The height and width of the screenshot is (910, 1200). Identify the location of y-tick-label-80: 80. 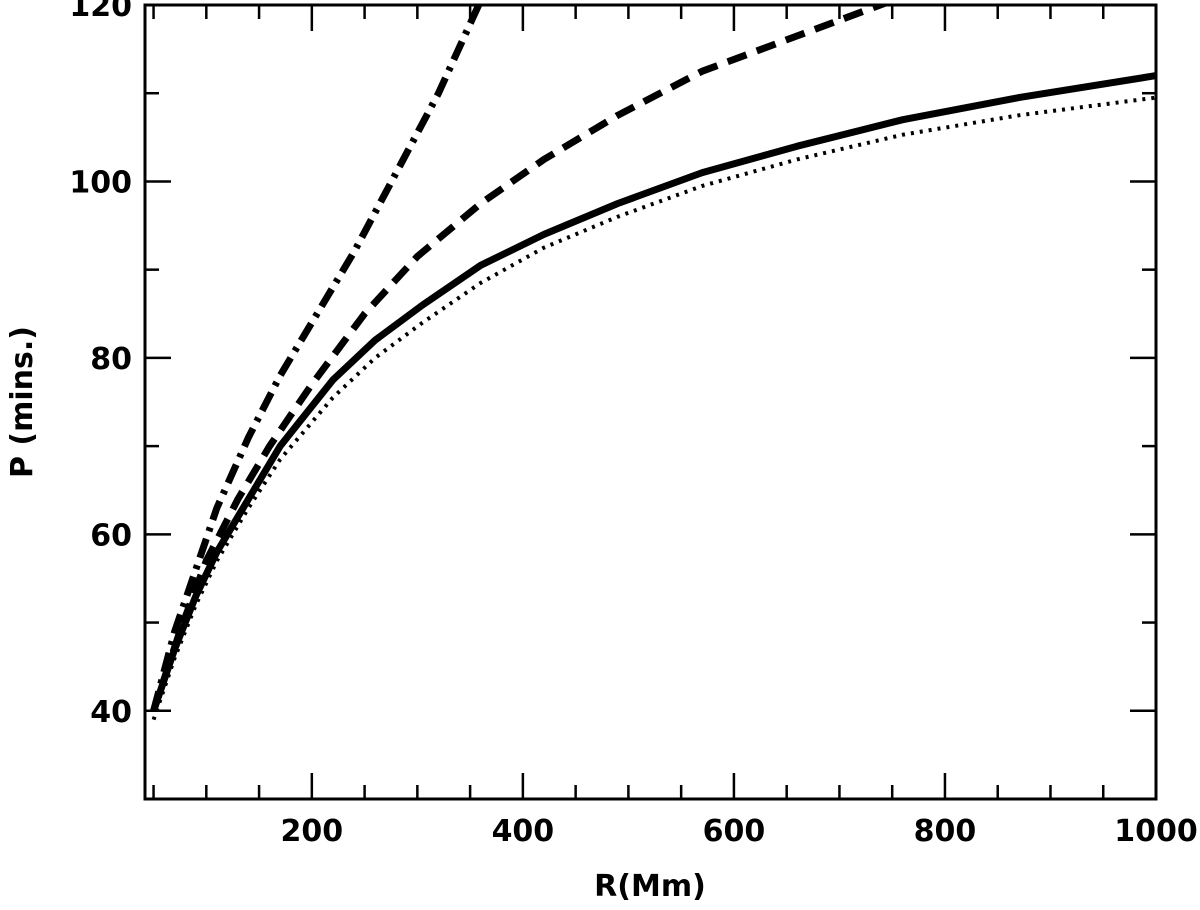
(111, 359).